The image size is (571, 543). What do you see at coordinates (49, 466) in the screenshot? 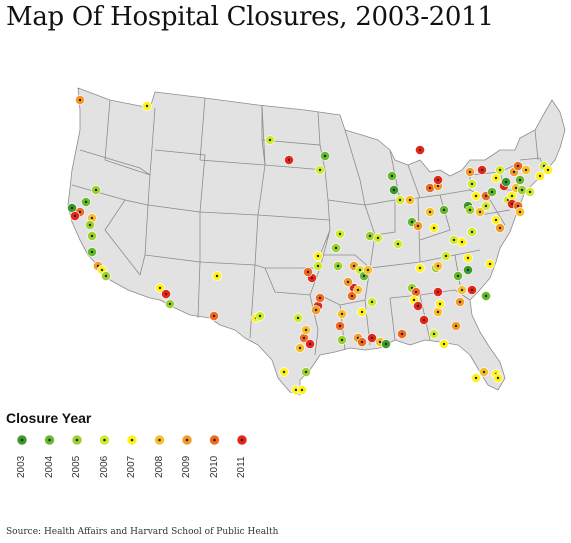
I see `legend-year-label: 2004` at bounding box center [49, 466].